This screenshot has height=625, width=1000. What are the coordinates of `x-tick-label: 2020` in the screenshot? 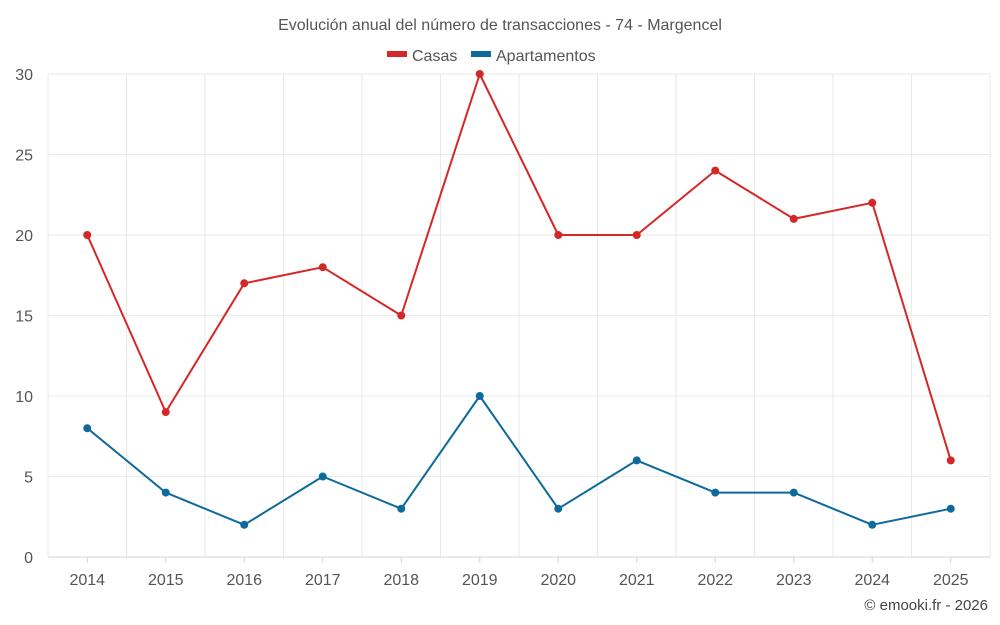 It's located at (558, 580).